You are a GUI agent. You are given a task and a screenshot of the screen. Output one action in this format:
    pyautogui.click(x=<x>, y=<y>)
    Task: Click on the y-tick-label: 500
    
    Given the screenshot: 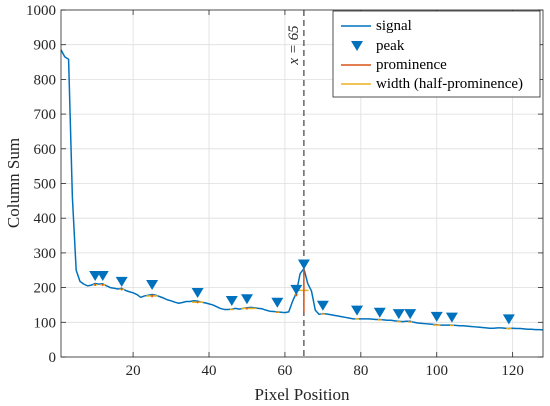 What is the action you would take?
    pyautogui.click(x=45, y=185)
    